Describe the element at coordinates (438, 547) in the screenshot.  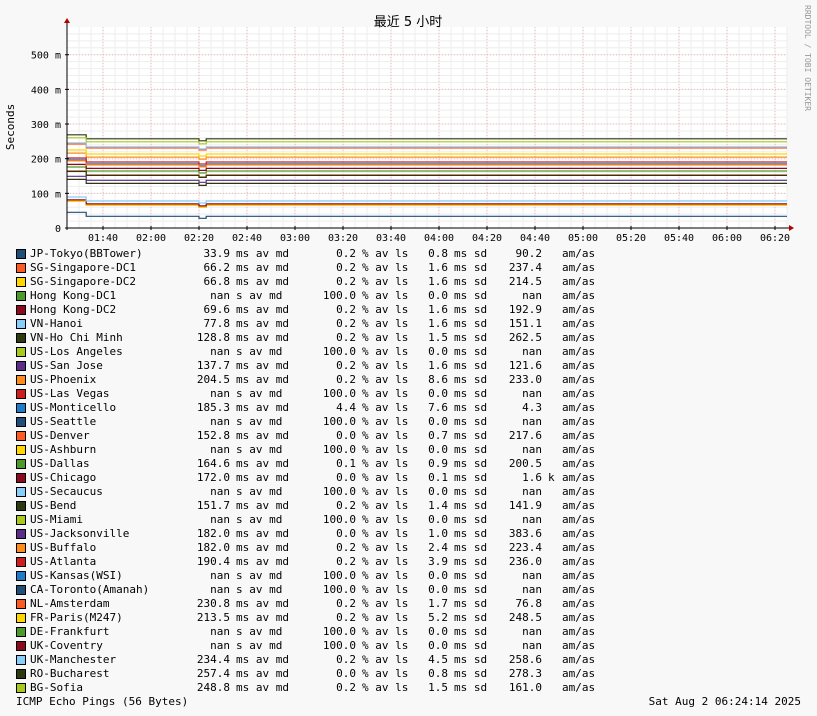
I see `legend-sd-value: 2.4` at that location.